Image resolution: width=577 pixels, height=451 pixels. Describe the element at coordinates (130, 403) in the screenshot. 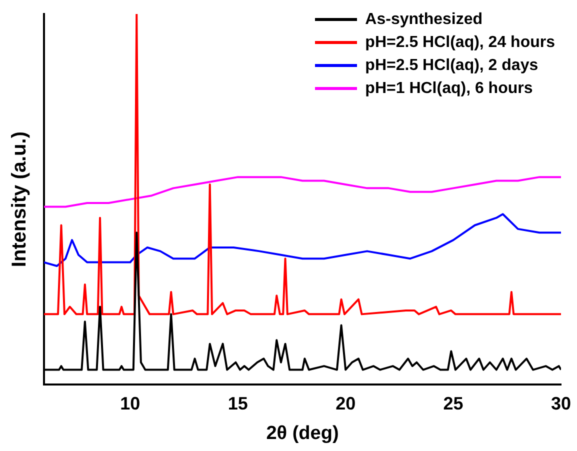

I see `x-tick-label: 10` at that location.